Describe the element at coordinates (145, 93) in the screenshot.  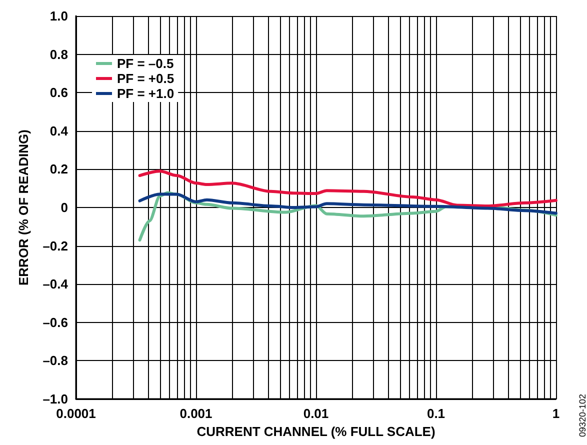
I see `legend-label: PF = +1.0` at that location.